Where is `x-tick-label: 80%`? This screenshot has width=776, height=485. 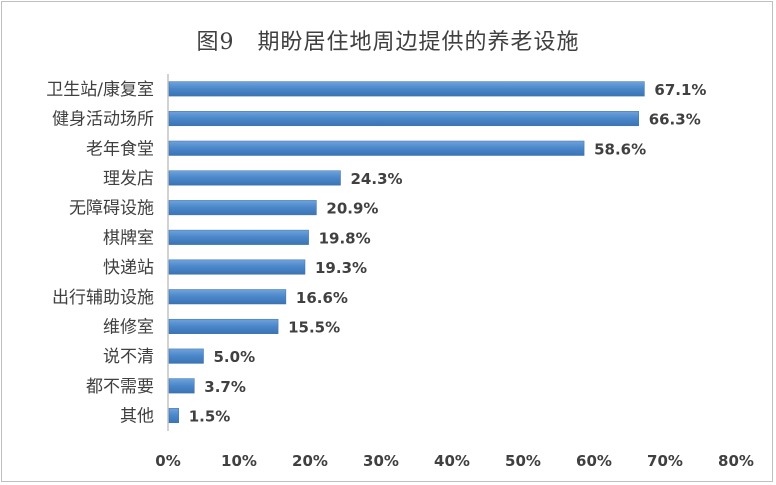 x-tick-label: 80% is located at coordinates (736, 461).